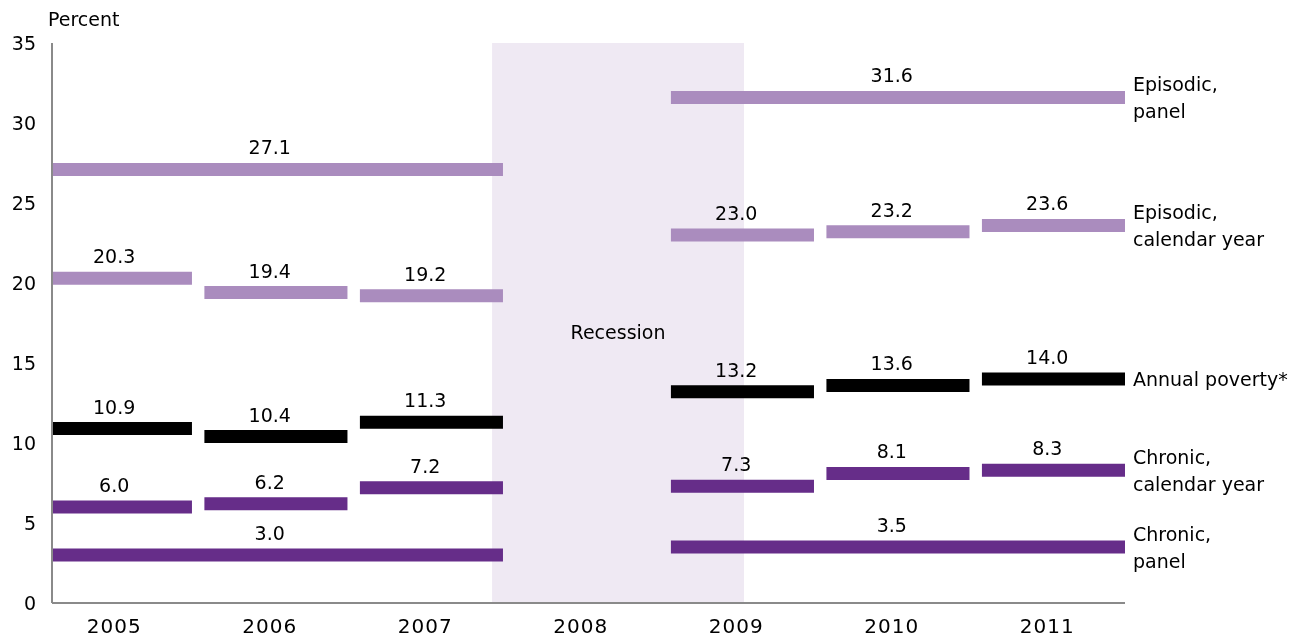 The width and height of the screenshot is (1299, 637). I want to click on data-label: 6.0, so click(114, 485).